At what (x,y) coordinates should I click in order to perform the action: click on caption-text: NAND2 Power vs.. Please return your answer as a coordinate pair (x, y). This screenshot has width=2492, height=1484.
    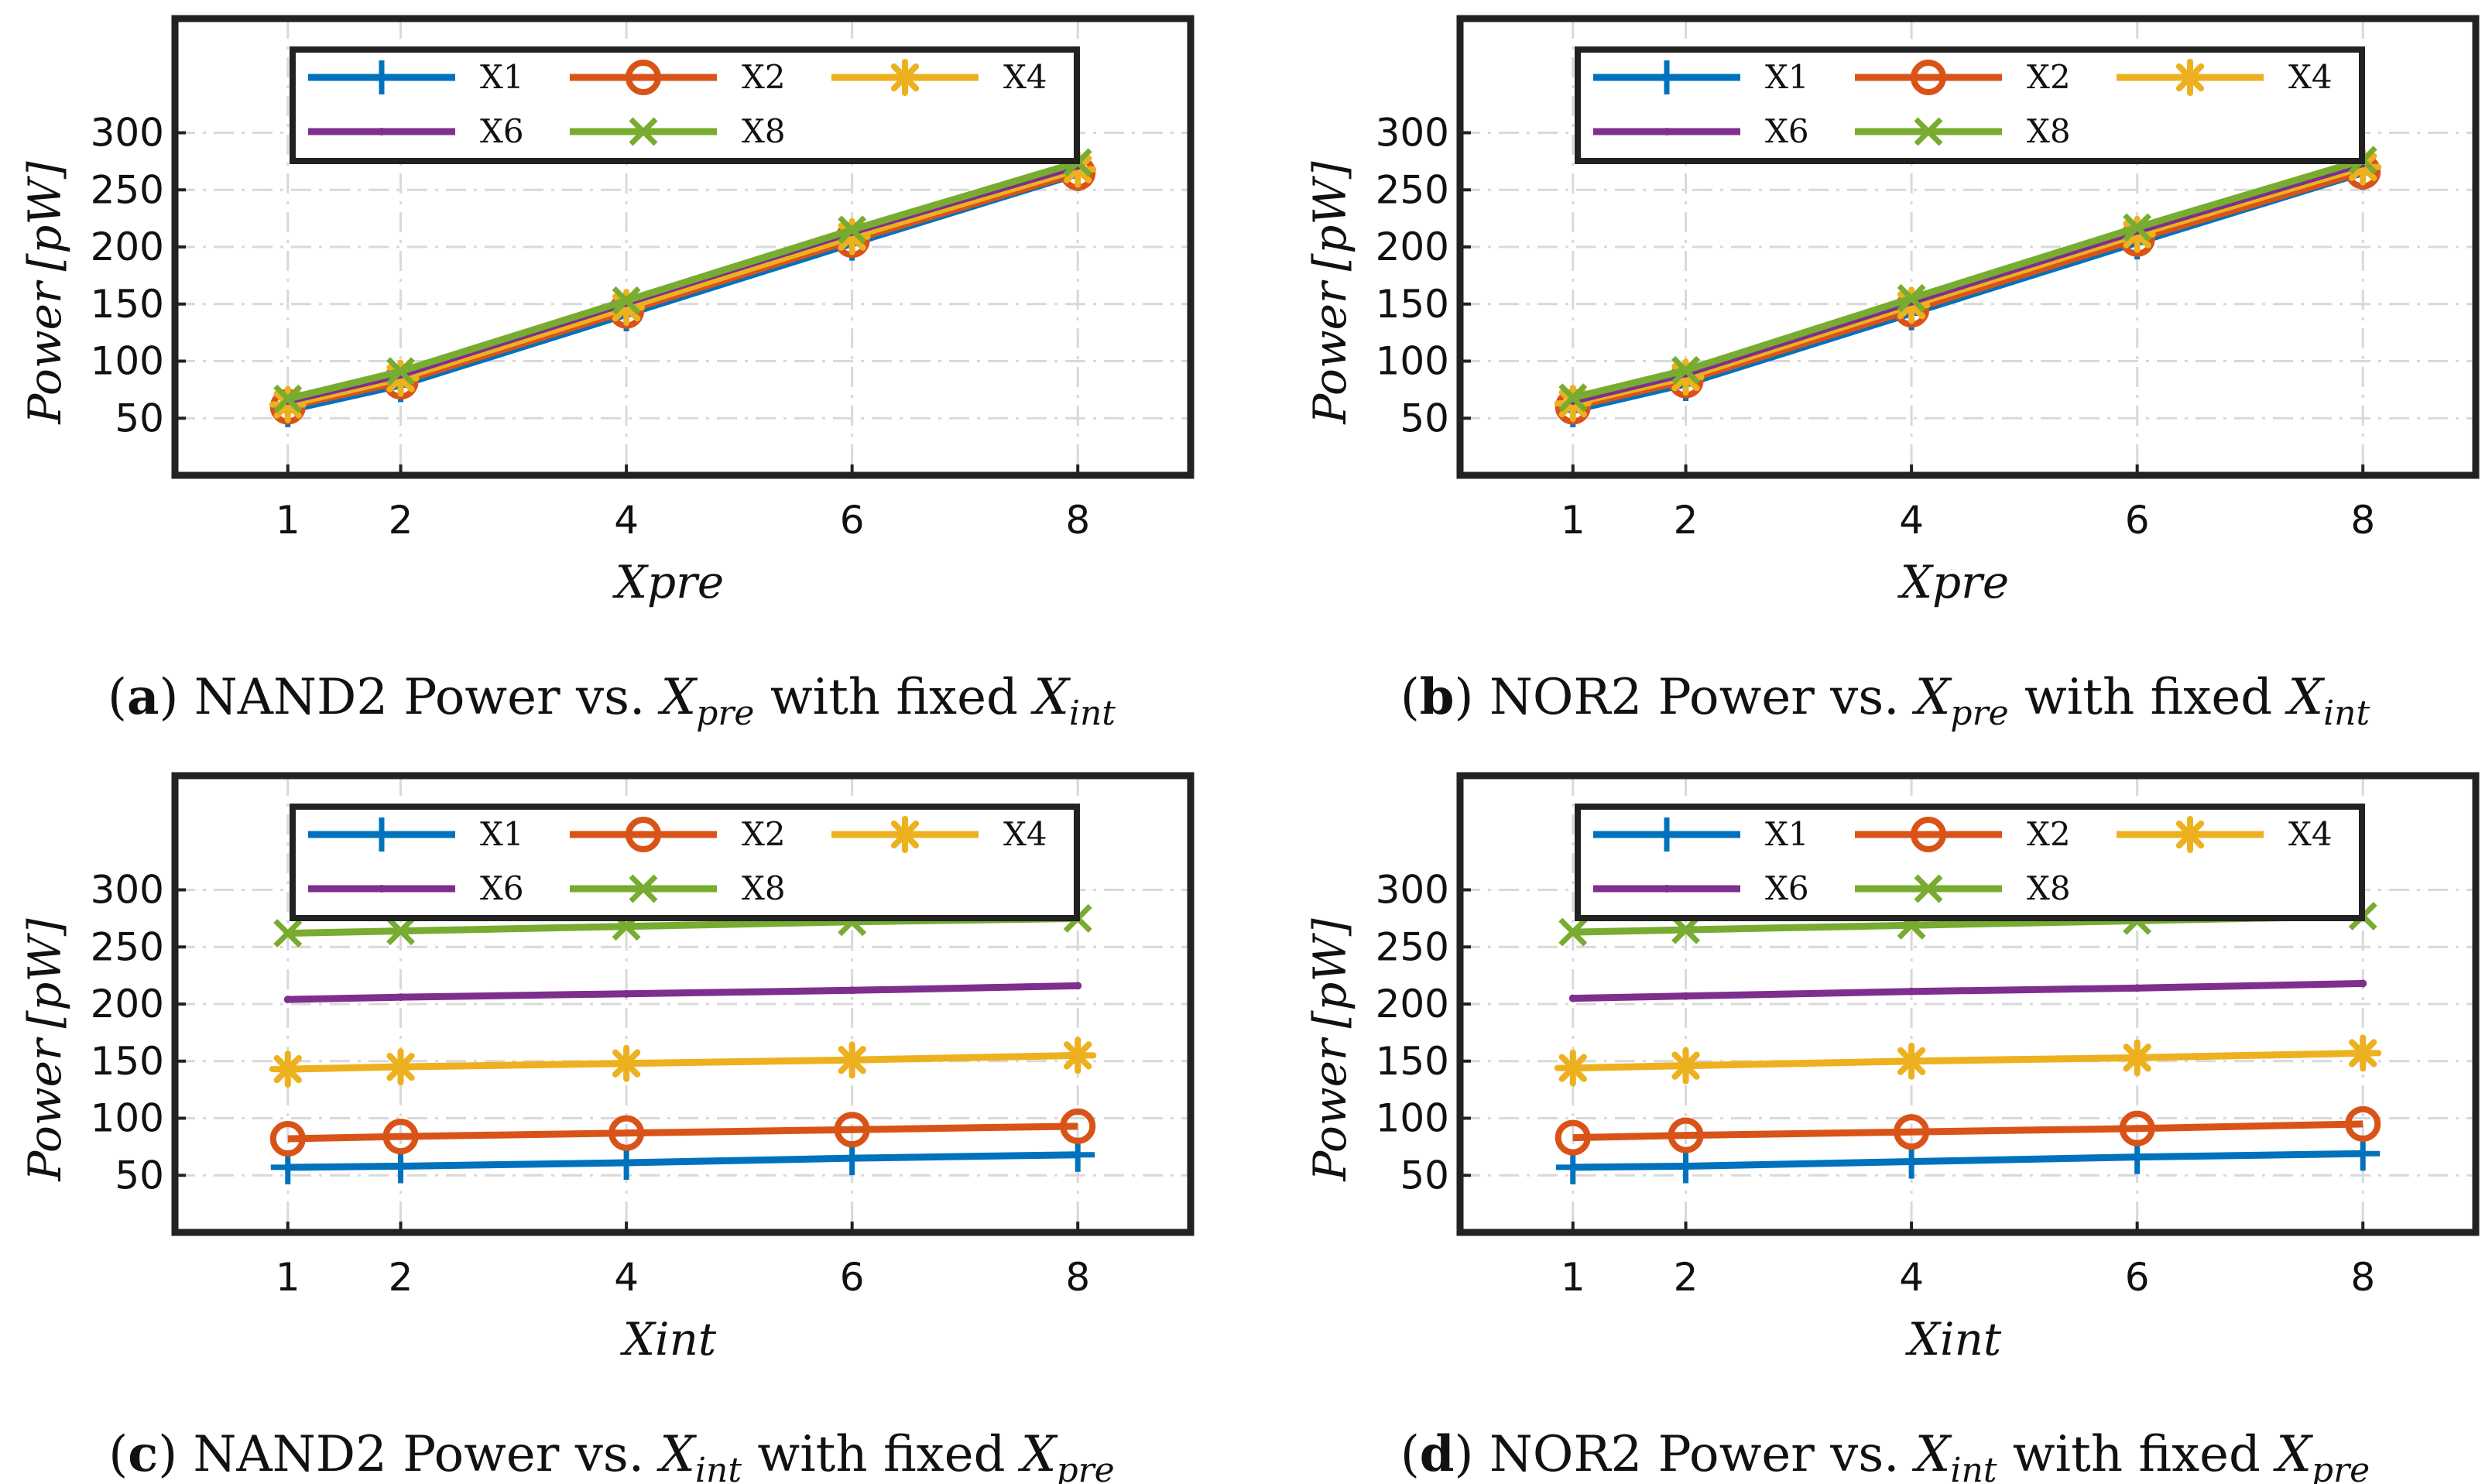
    Looking at the image, I should click on (427, 697).